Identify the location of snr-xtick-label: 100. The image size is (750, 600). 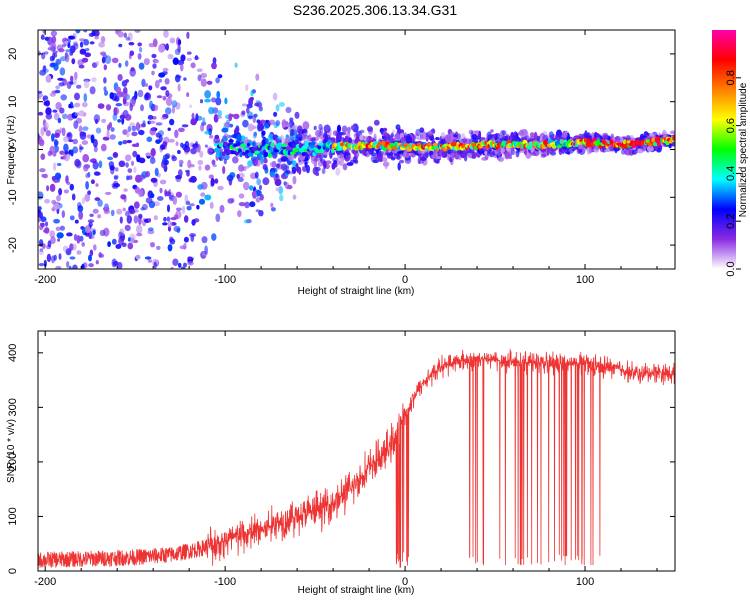
(585, 582).